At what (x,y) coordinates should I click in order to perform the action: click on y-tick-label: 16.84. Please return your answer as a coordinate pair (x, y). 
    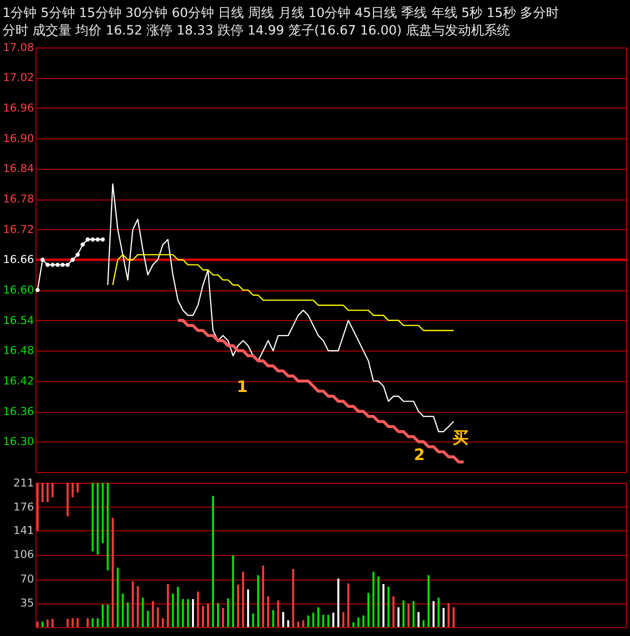
    Looking at the image, I should click on (18, 169).